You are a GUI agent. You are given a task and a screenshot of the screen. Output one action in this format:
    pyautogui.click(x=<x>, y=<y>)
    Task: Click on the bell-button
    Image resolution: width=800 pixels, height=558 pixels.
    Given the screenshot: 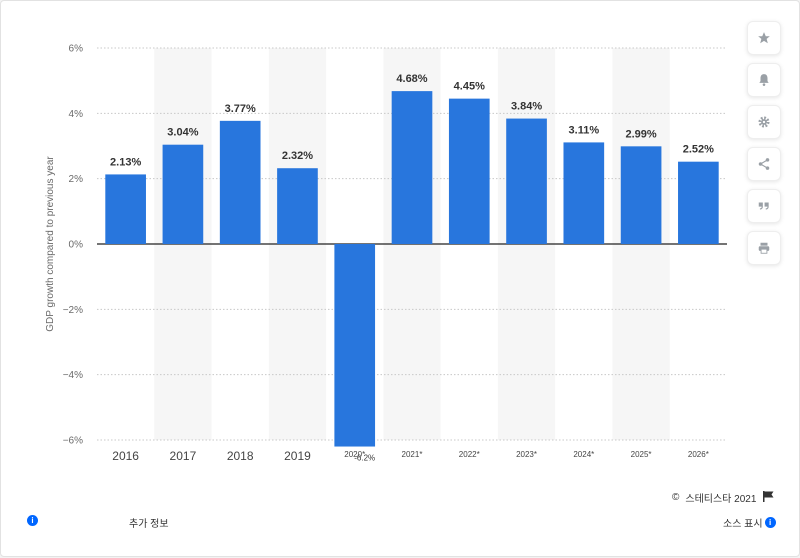 What is the action you would take?
    pyautogui.click(x=764, y=80)
    